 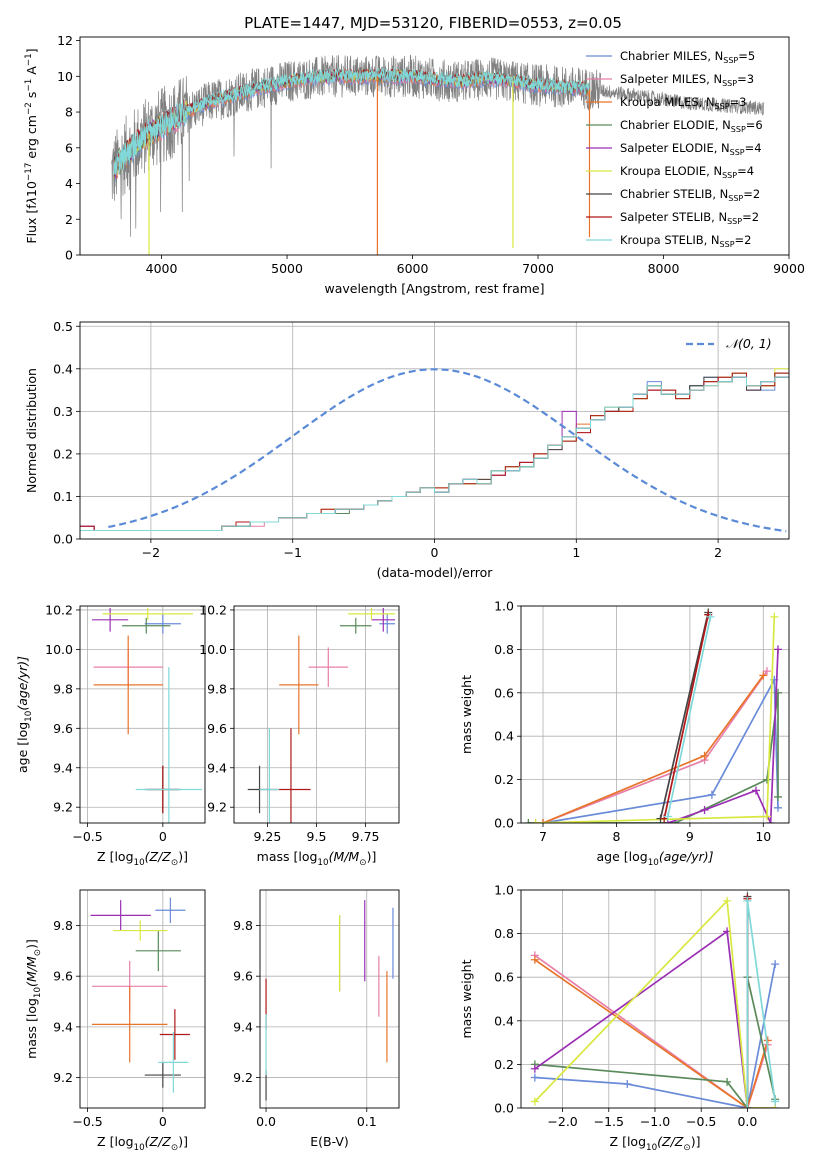 I want to click on y-tick-label: 0.2, so click(x=504, y=1064).